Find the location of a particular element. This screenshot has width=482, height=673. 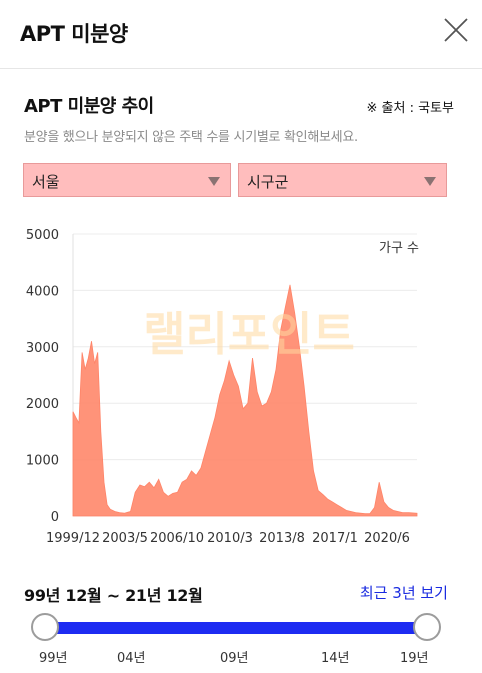

slider-tick-label: 19년 is located at coordinates (414, 658).